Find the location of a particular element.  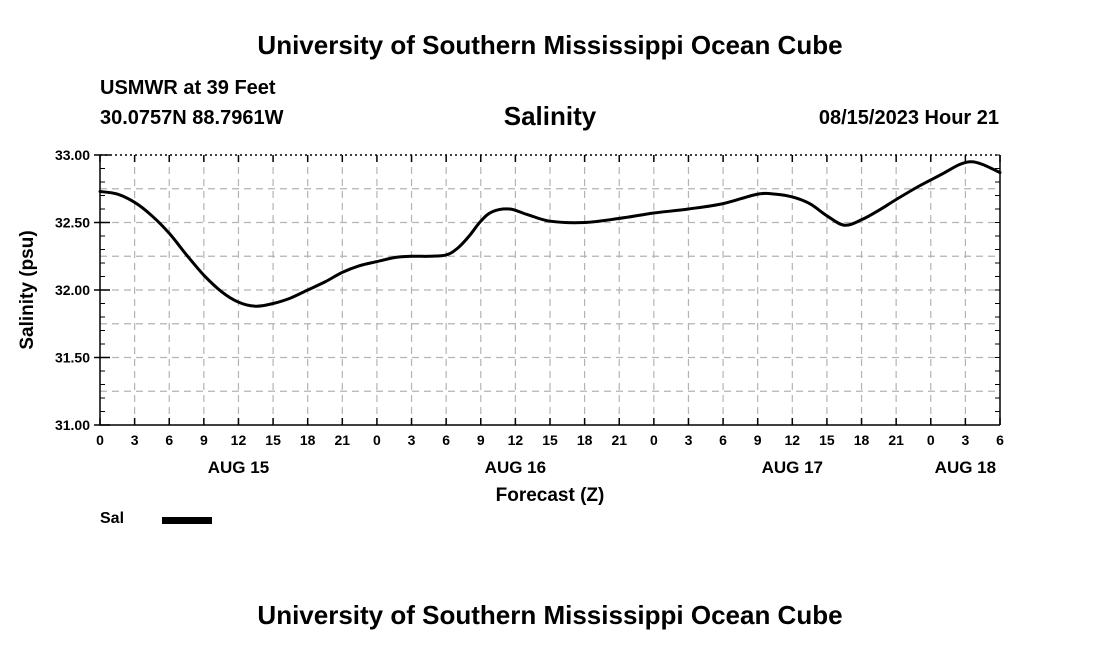

x-date-label: AUG 17 is located at coordinates (792, 467).